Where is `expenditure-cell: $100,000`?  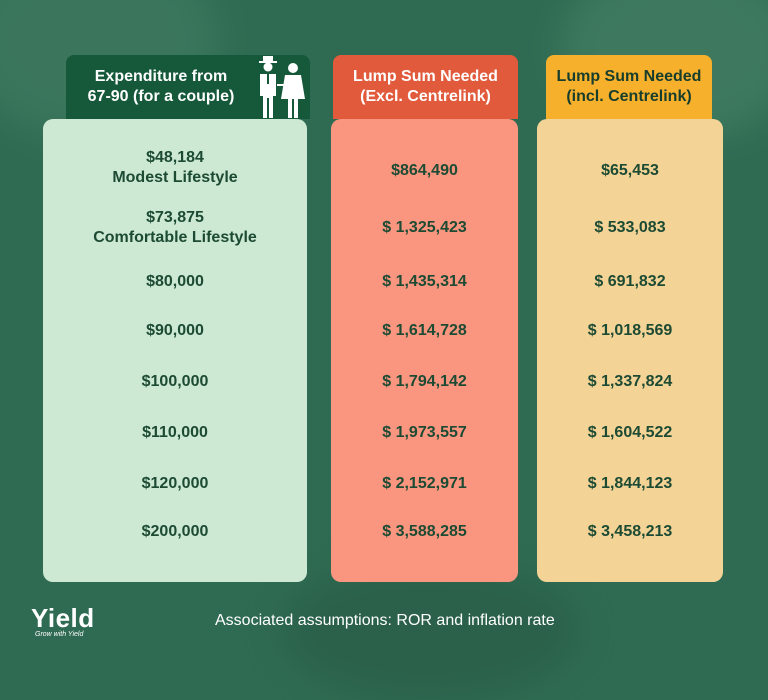
expenditure-cell: $100,000 is located at coordinates (175, 381).